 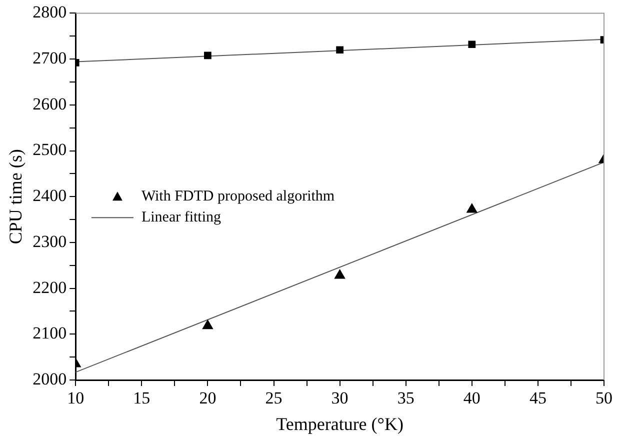 What do you see at coordinates (16, 196) in the screenshot?
I see `y-axis-title: CPU time (s)` at bounding box center [16, 196].